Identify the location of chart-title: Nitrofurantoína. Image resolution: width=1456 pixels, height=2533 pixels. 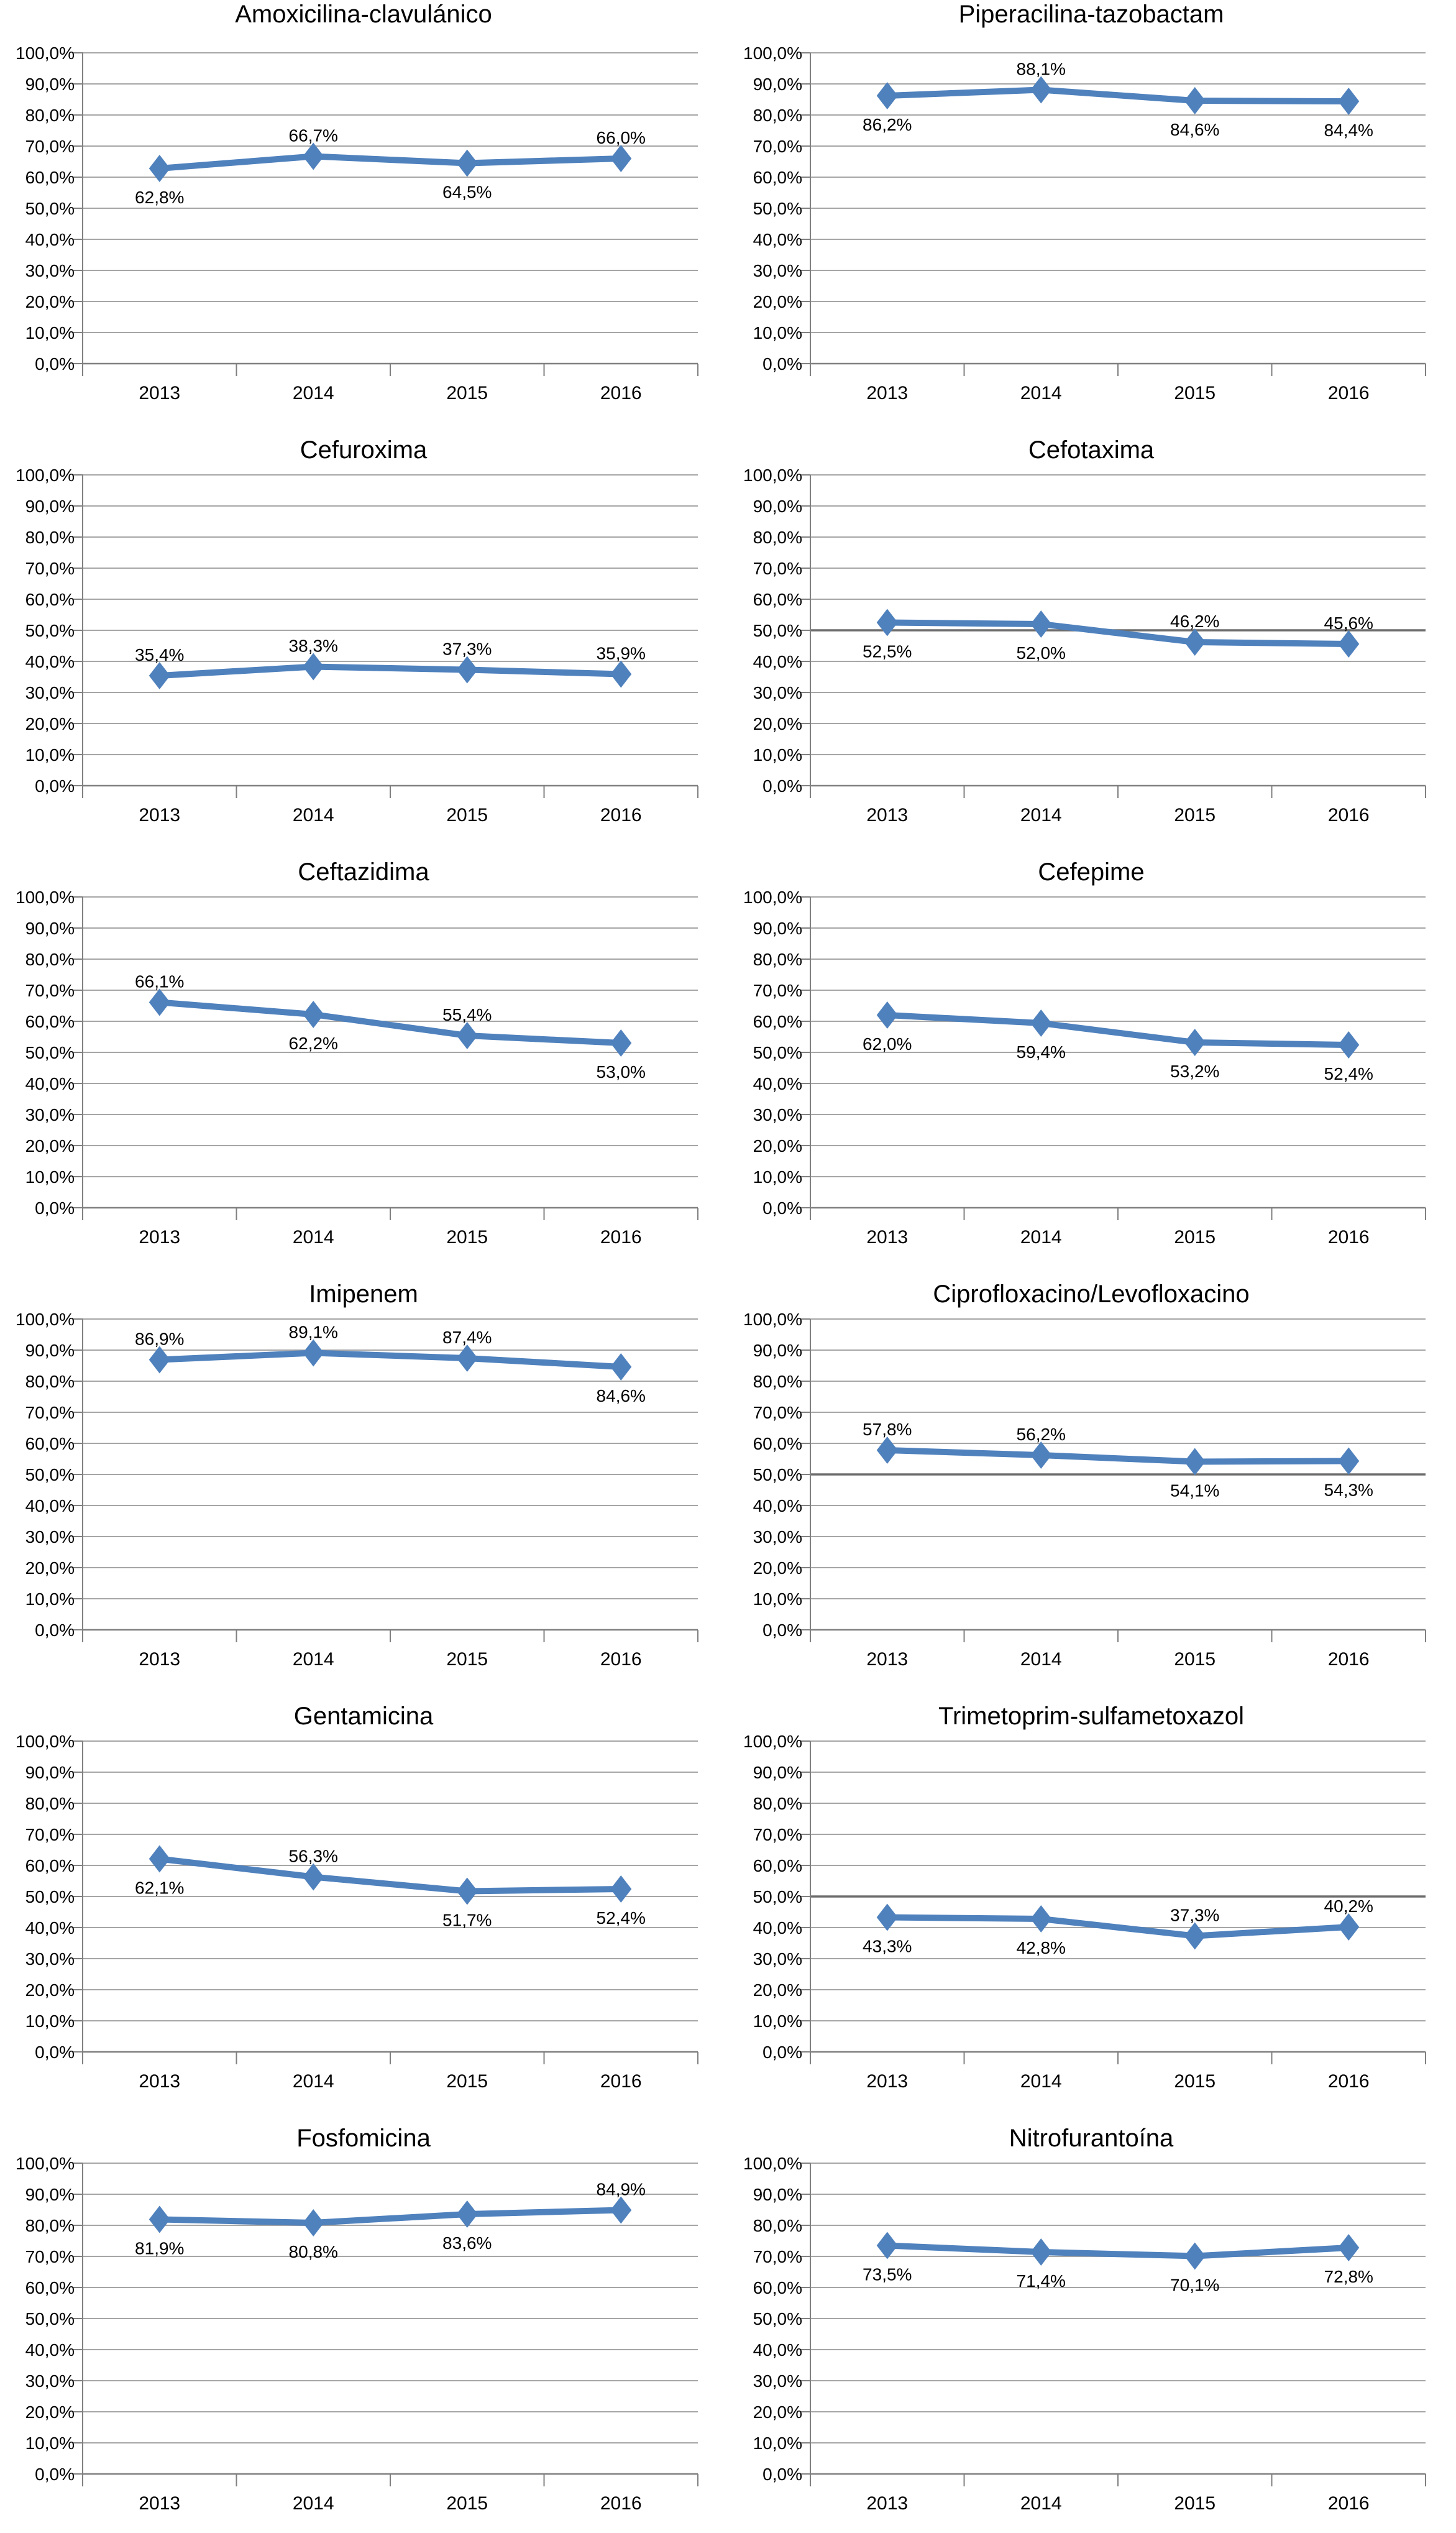
(1092, 2138).